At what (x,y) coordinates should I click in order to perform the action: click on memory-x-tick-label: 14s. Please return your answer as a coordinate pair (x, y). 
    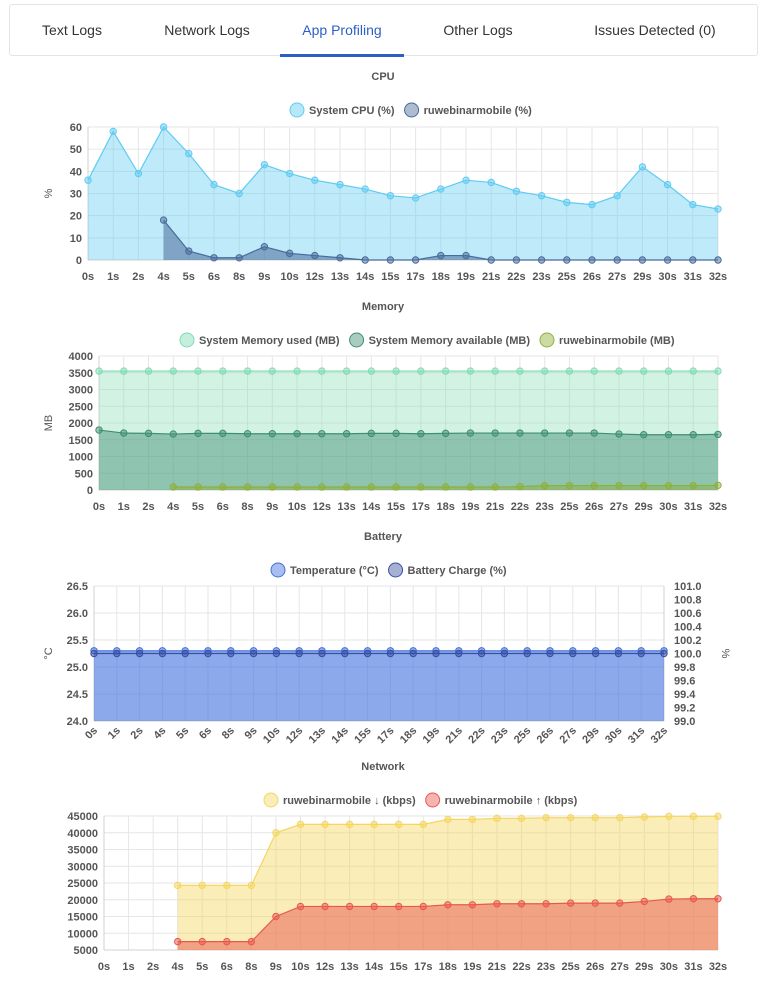
    Looking at the image, I should click on (371, 507).